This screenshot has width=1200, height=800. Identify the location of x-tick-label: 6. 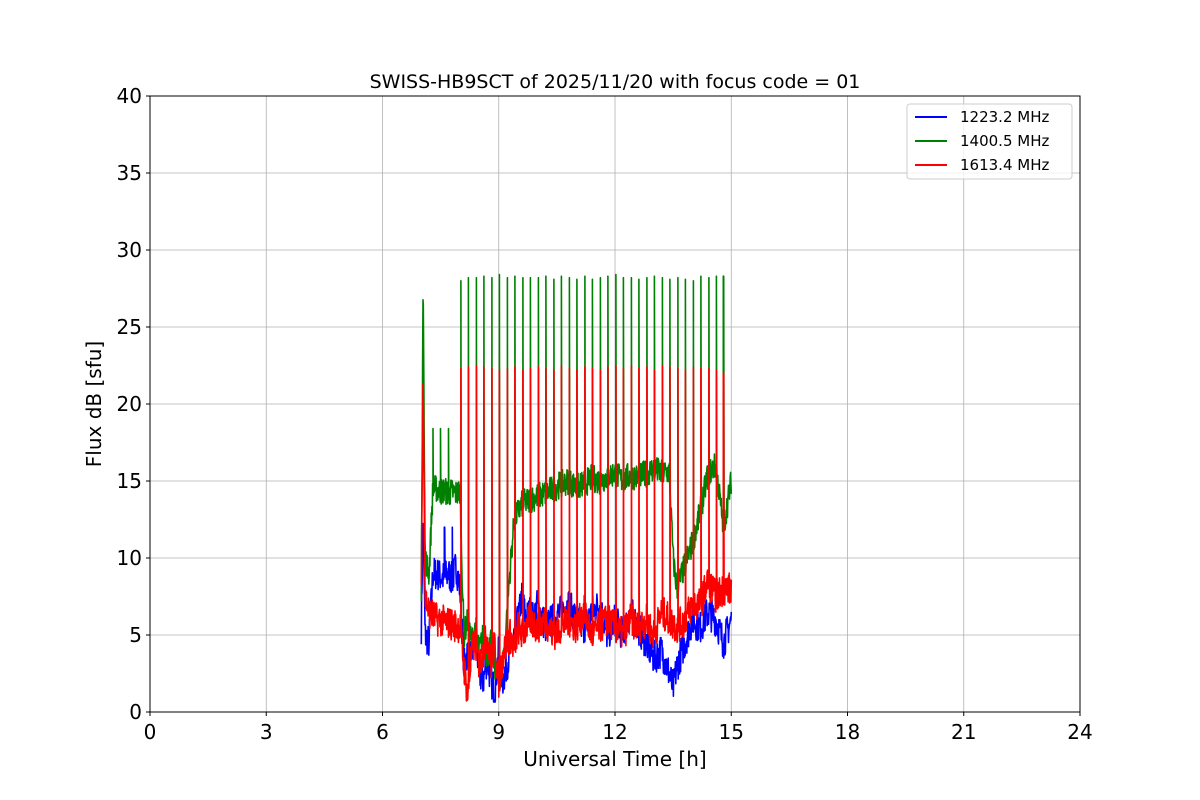
(382, 732).